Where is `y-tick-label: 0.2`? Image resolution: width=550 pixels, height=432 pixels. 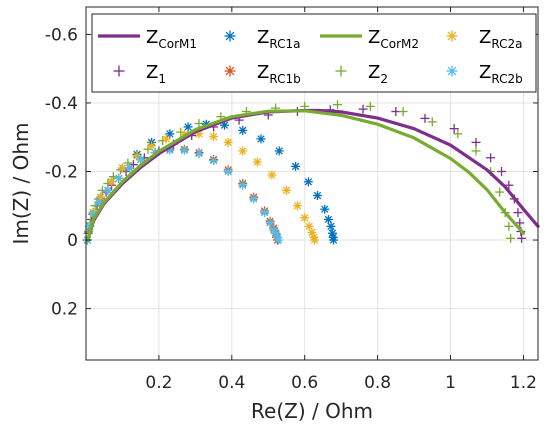
y-tick-label: 0.2 is located at coordinates (64, 310).